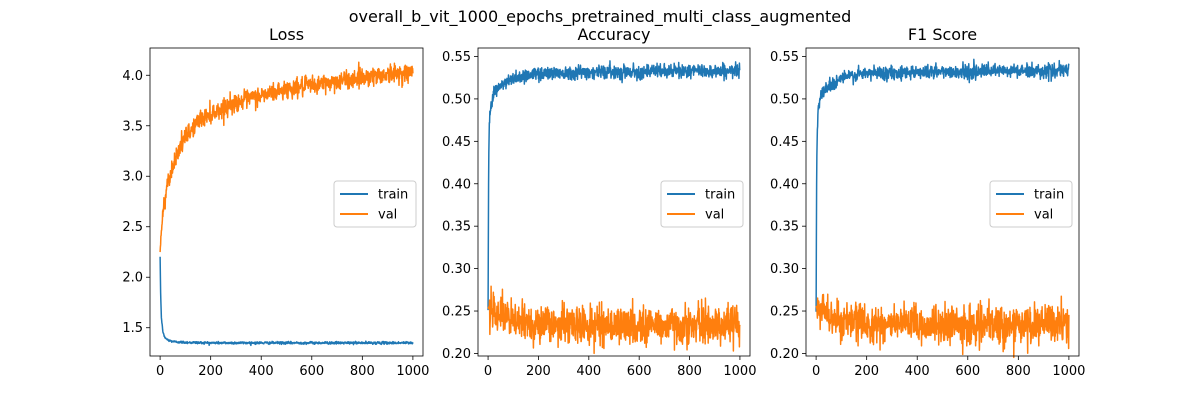 This screenshot has height=400, width=1200. What do you see at coordinates (132, 76) in the screenshot?
I see `y-tick-label: 4.0` at bounding box center [132, 76].